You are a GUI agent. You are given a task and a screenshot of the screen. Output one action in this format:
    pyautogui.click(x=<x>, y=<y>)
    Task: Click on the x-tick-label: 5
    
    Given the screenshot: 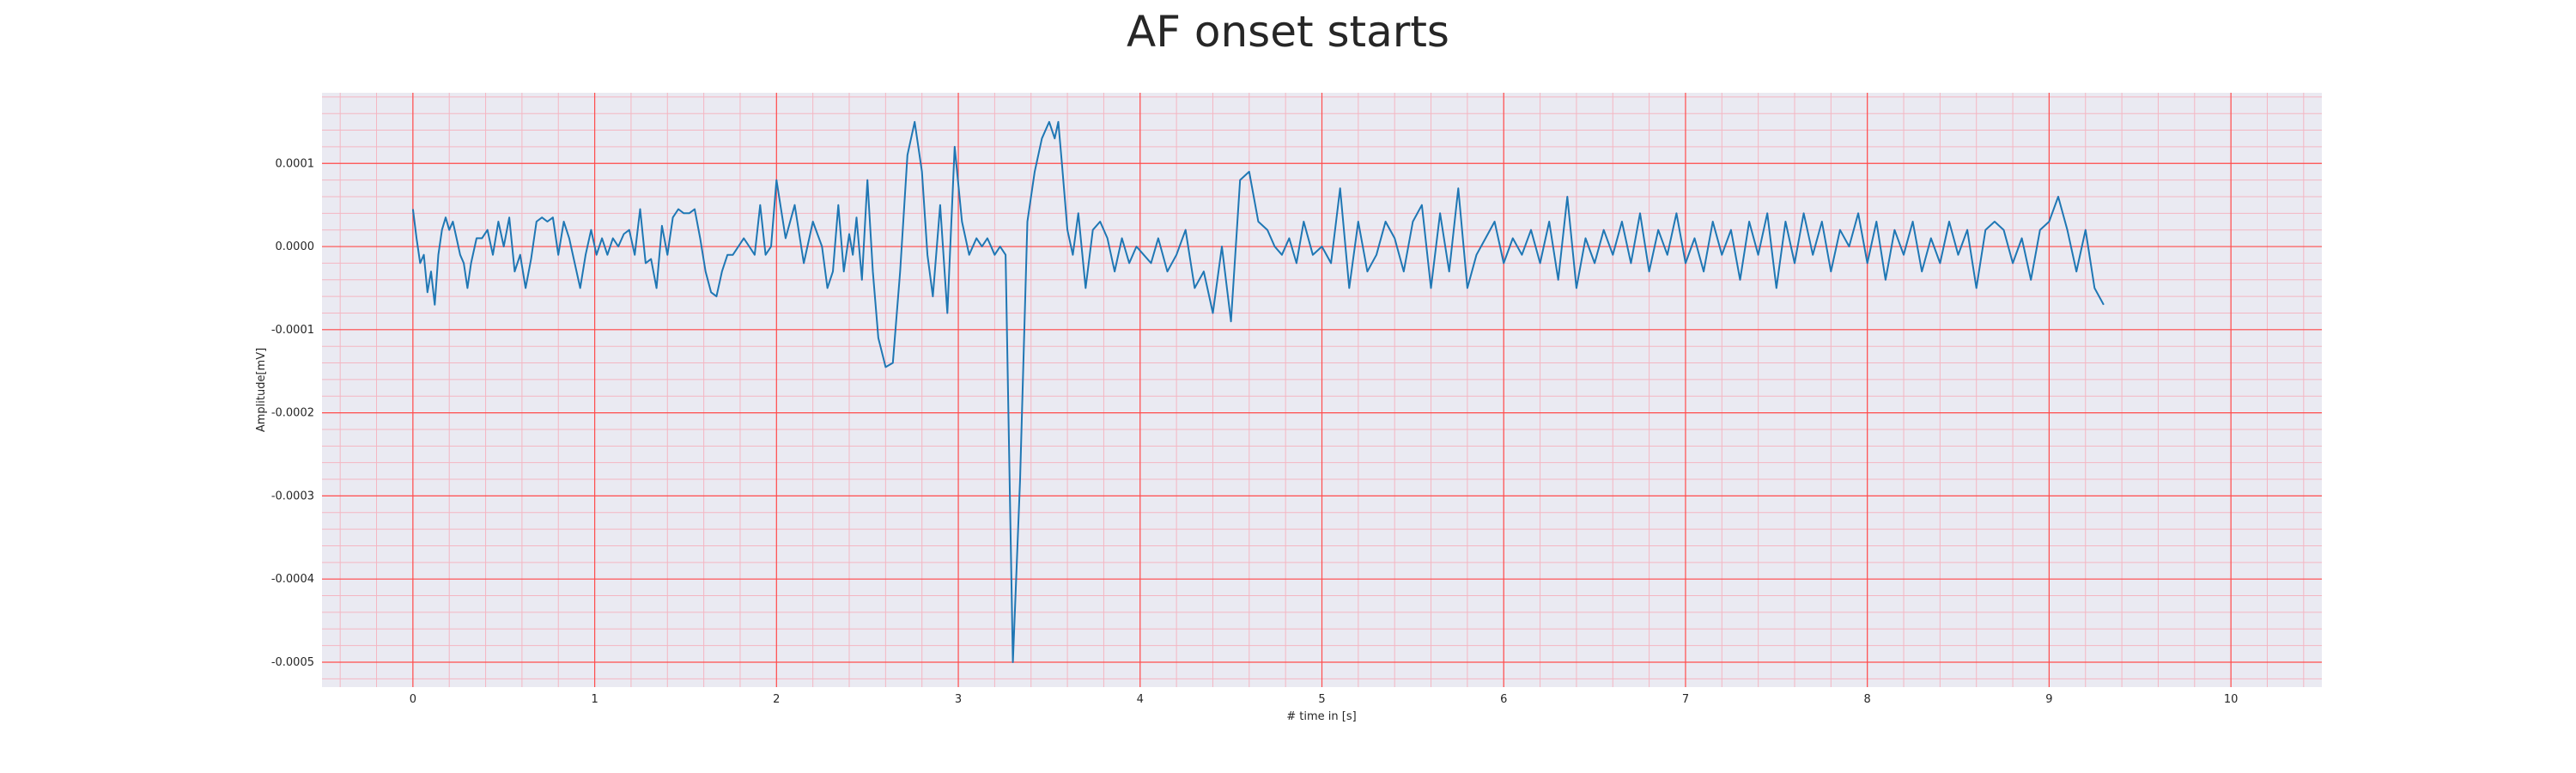 What is the action you would take?
    pyautogui.click(x=1321, y=699)
    